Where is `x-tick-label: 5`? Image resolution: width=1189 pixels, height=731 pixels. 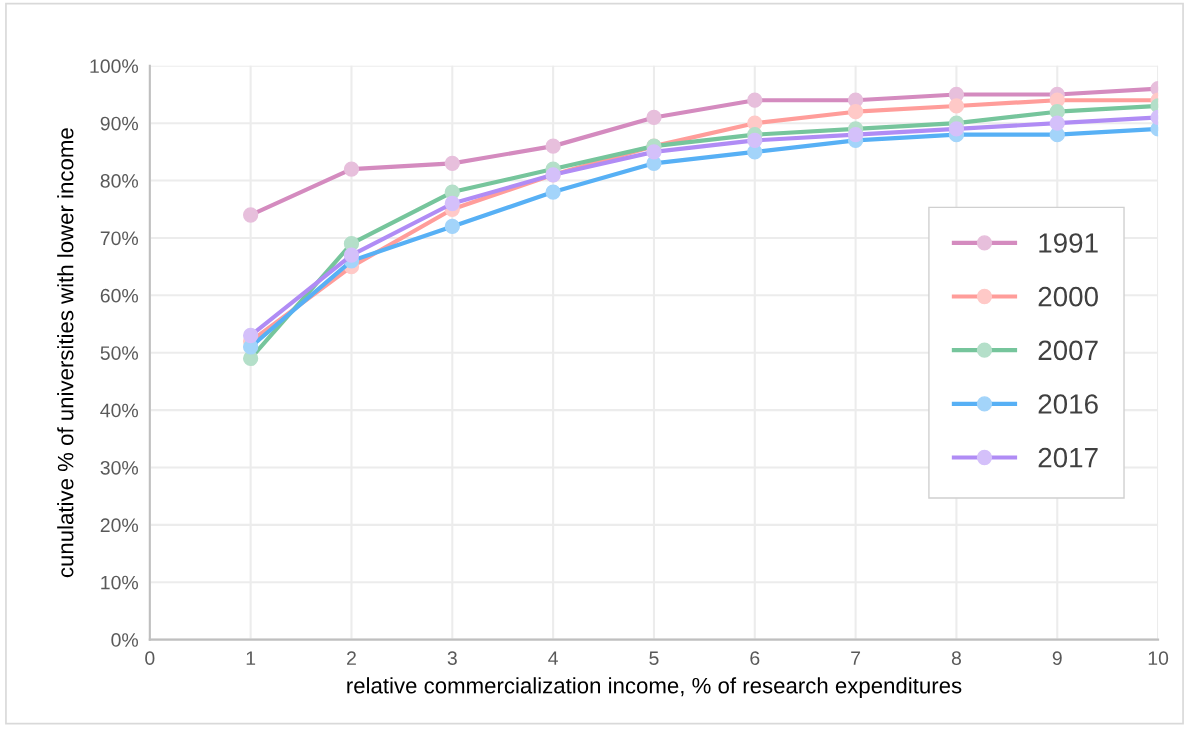 x-tick-label: 5 is located at coordinates (654, 658).